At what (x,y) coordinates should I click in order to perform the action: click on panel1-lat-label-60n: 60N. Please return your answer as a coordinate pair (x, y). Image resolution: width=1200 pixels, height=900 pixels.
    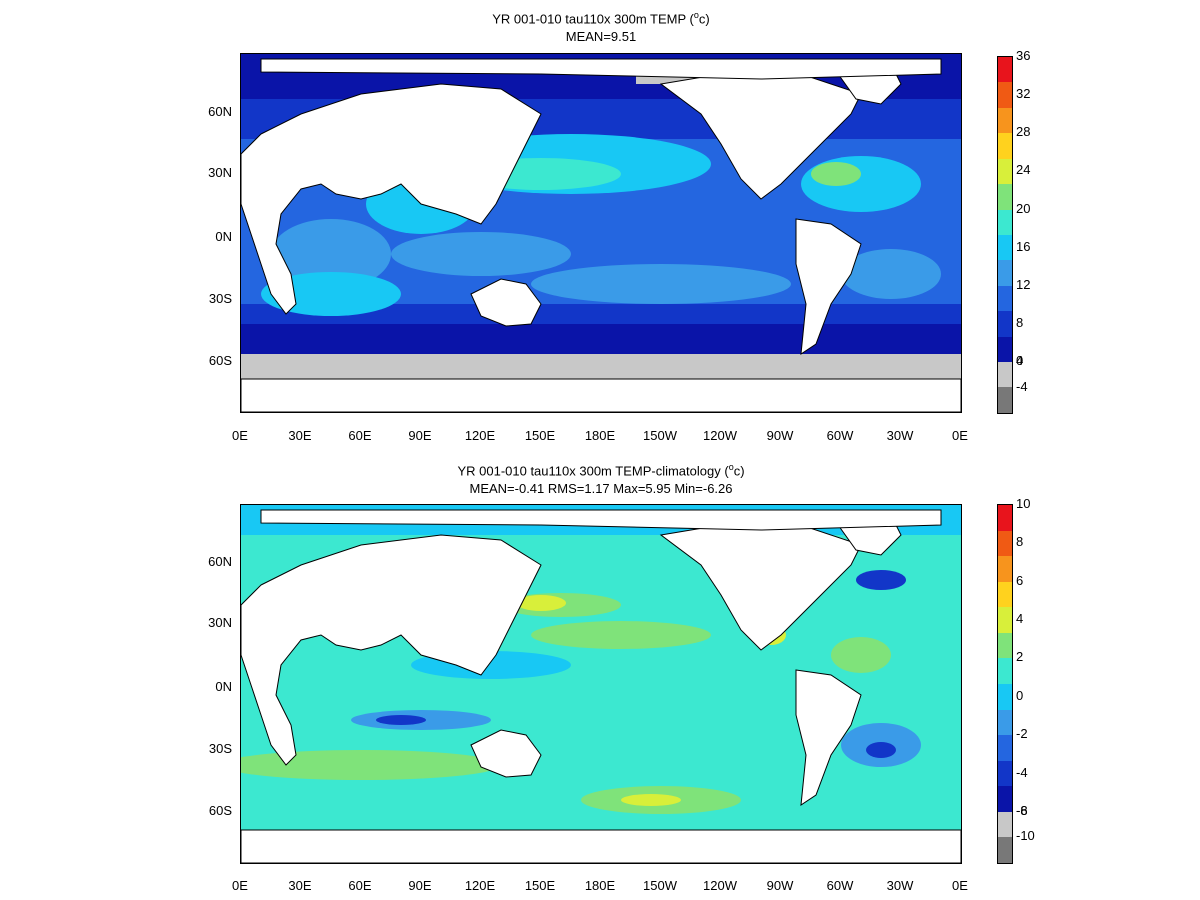
    Looking at the image, I should click on (220, 111).